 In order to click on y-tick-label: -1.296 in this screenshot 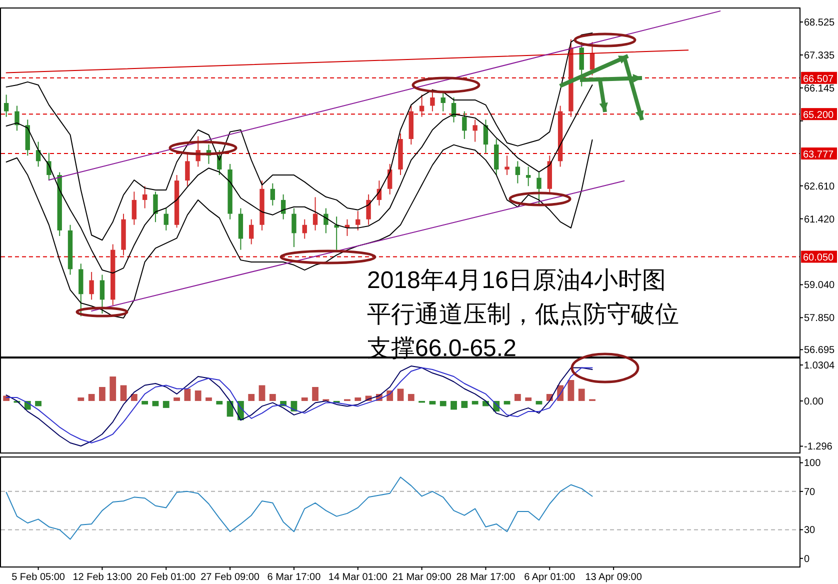, I will do `click(818, 447)`.